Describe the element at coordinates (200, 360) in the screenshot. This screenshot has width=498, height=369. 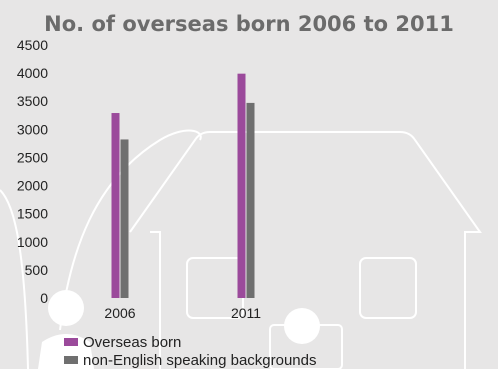
I see `legend-label-non-english: non-English speaking backgrounds` at that location.